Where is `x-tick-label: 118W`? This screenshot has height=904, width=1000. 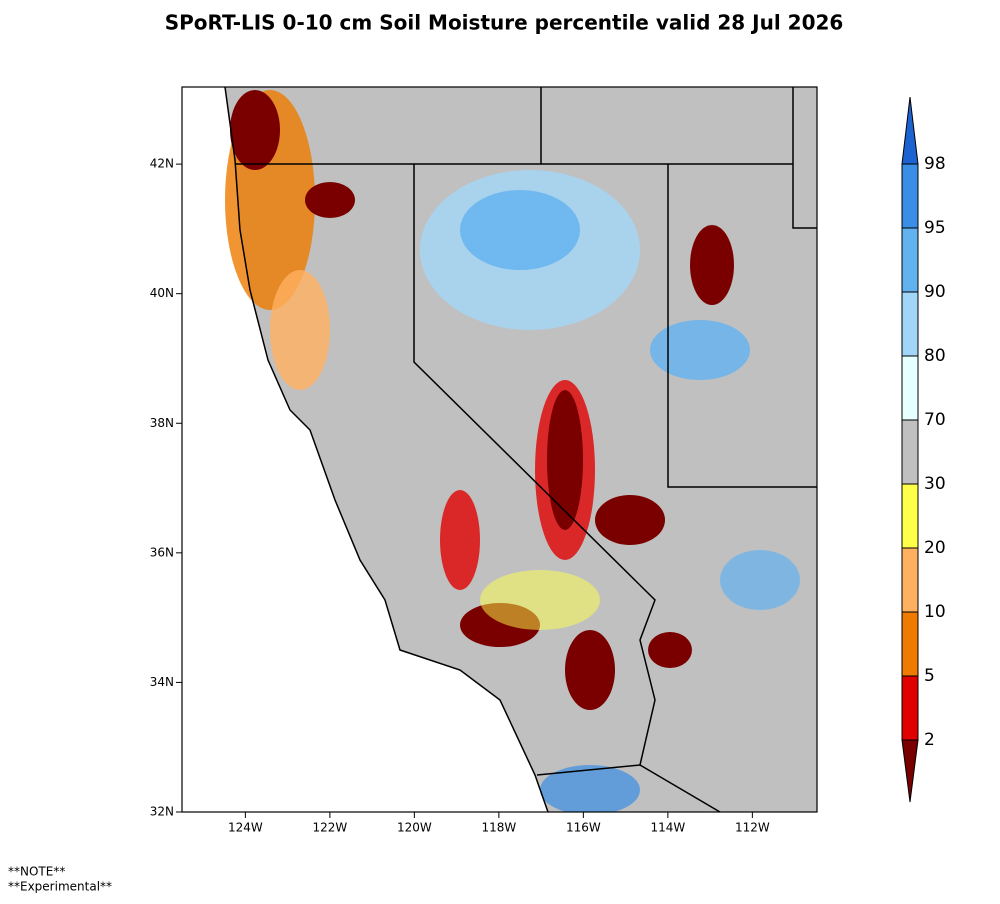
x-tick-label: 118W is located at coordinates (498, 828).